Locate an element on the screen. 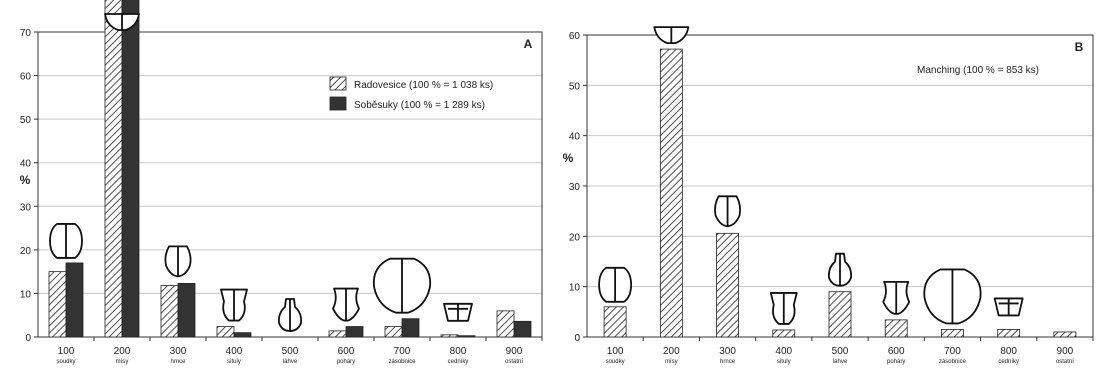 The image size is (1097, 372). goblet-icon is located at coordinates (896, 297).